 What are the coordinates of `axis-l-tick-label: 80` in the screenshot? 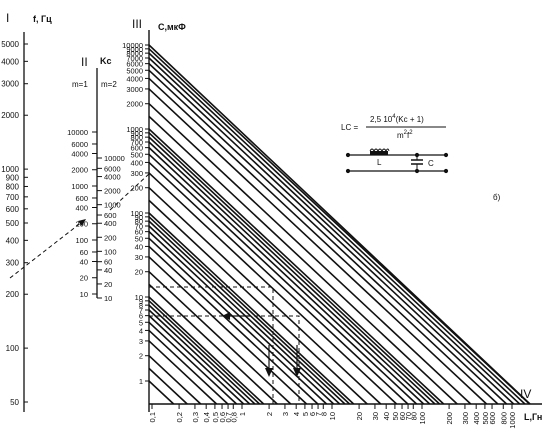 It's located at (413, 416).